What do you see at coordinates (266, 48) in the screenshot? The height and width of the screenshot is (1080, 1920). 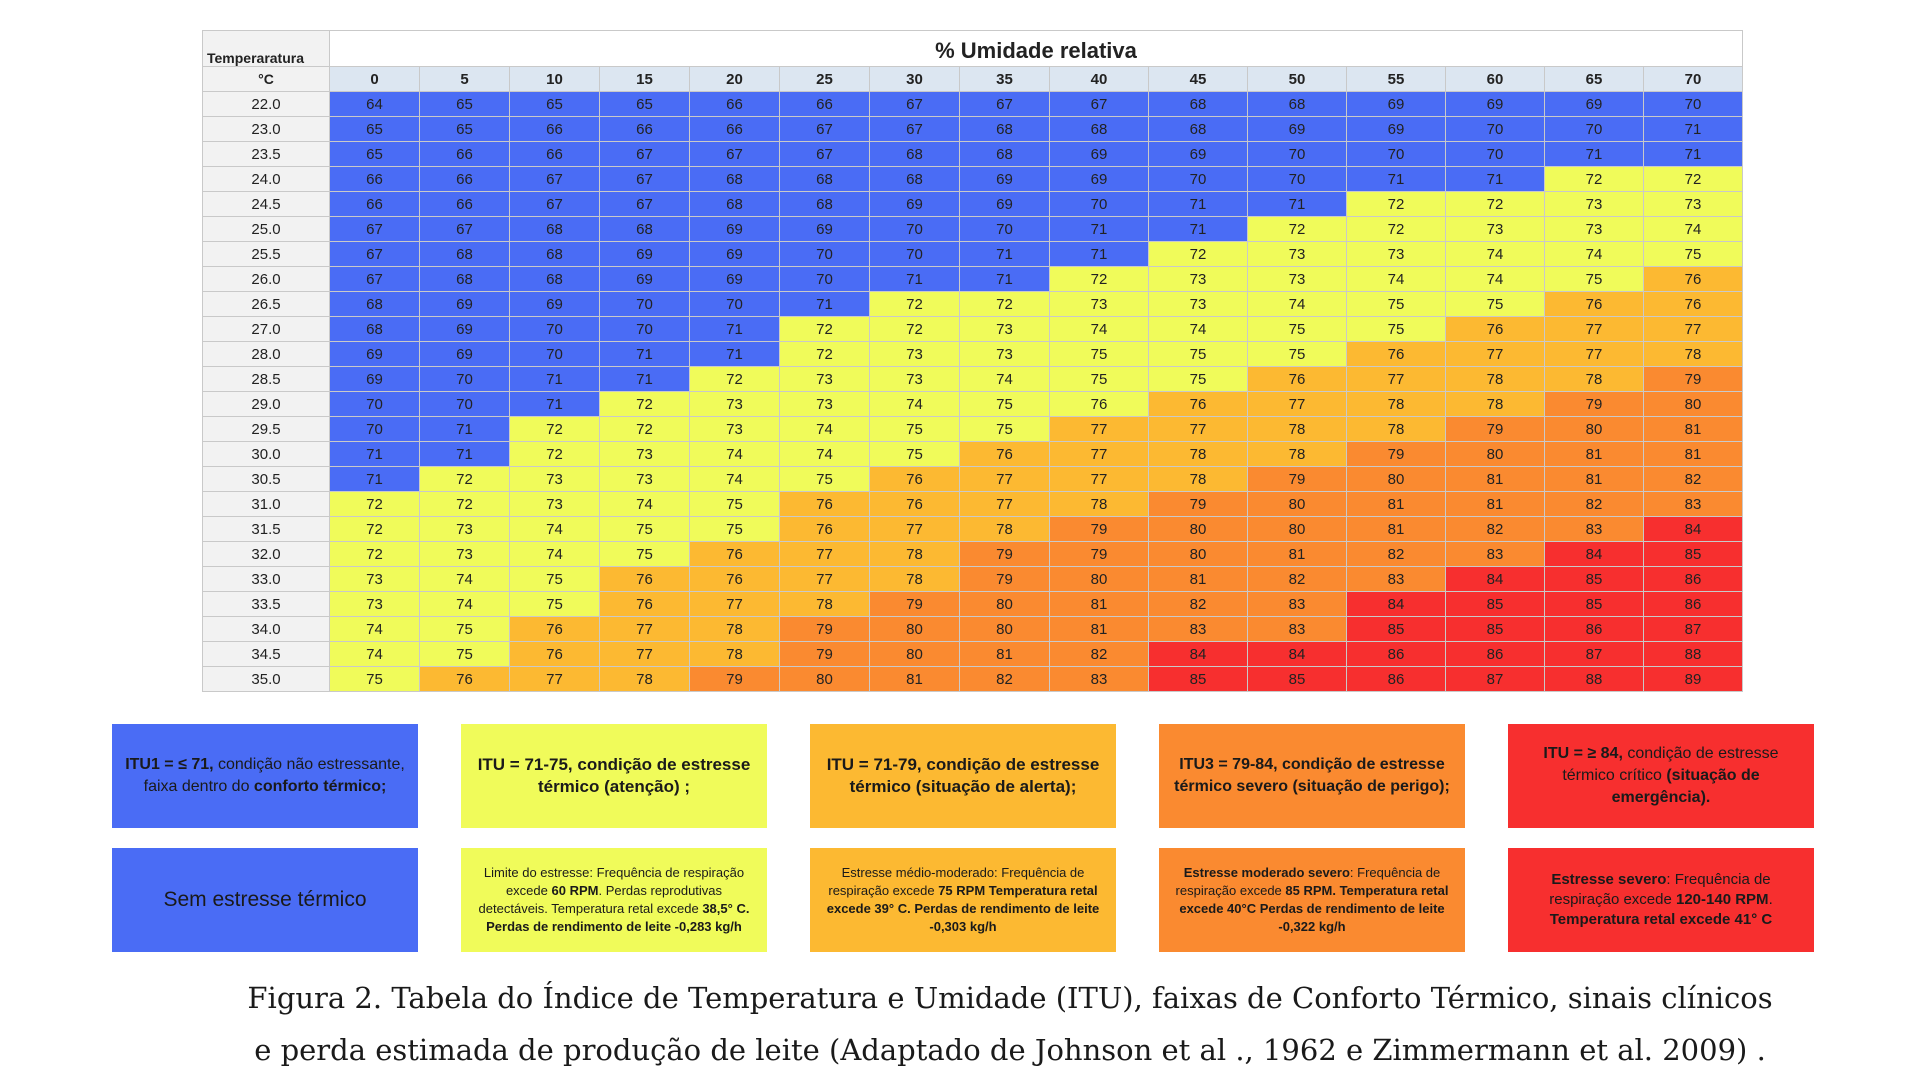 I see `temperature-header: Temperaratura` at bounding box center [266, 48].